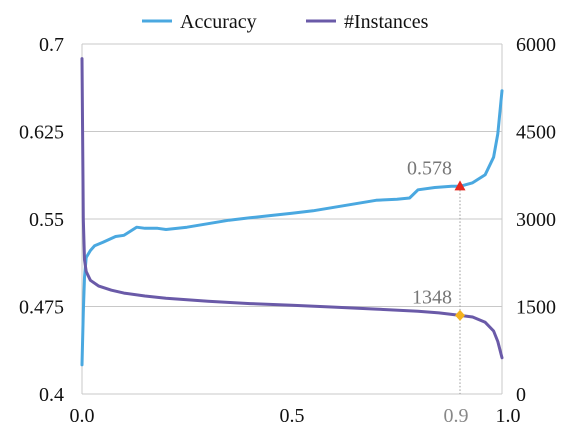 The width and height of the screenshot is (573, 430). Describe the element at coordinates (432, 297) in the screenshot. I see `annotation-label: 1348` at that location.